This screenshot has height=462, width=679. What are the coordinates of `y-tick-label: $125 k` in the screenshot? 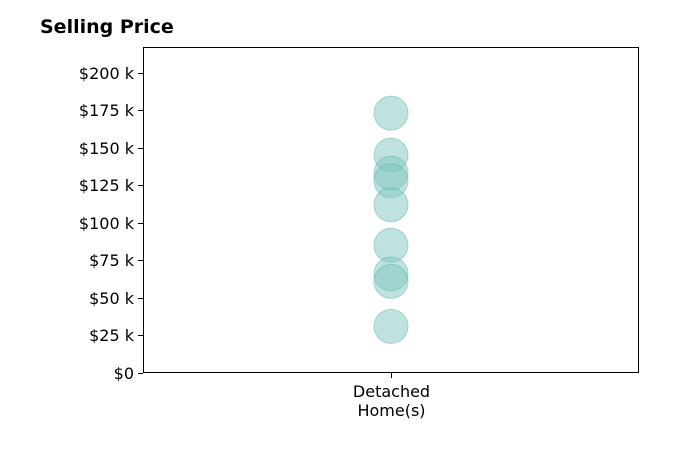 It's located at (107, 185).